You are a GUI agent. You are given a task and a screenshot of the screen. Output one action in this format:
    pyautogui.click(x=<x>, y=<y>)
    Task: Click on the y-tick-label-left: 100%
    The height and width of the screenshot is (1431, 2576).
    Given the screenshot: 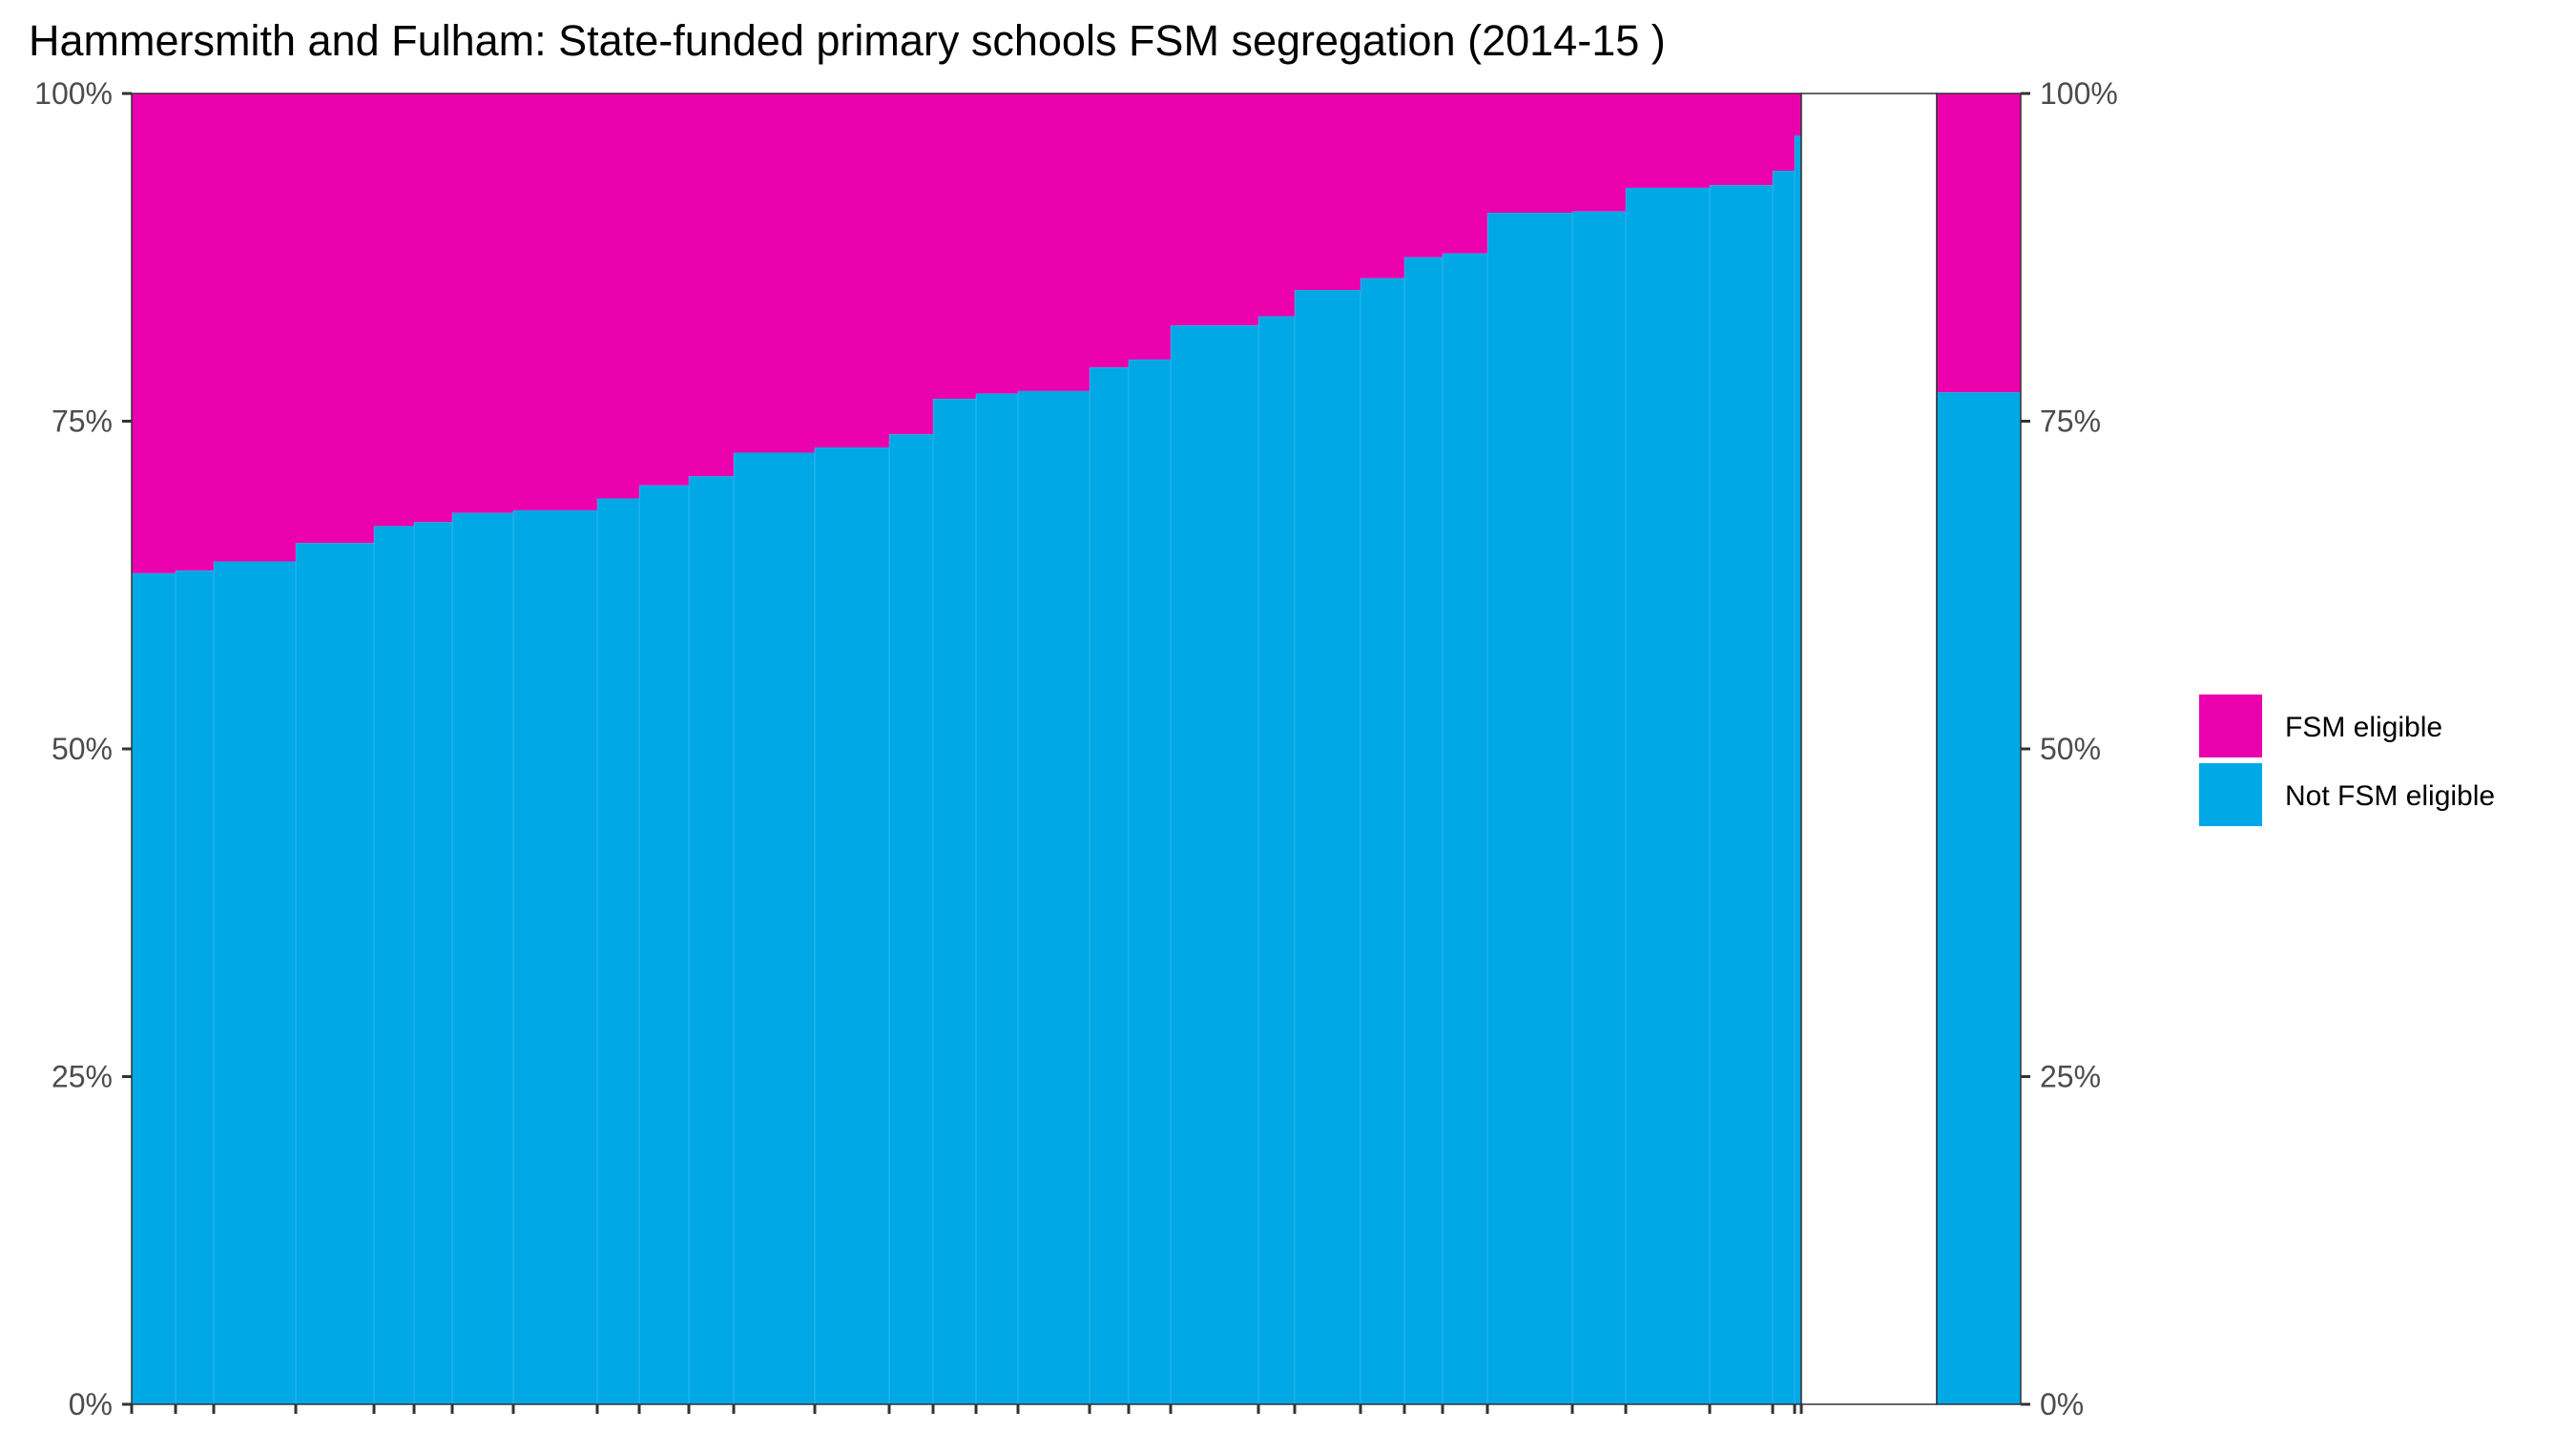 What is the action you would take?
    pyautogui.click(x=73, y=93)
    